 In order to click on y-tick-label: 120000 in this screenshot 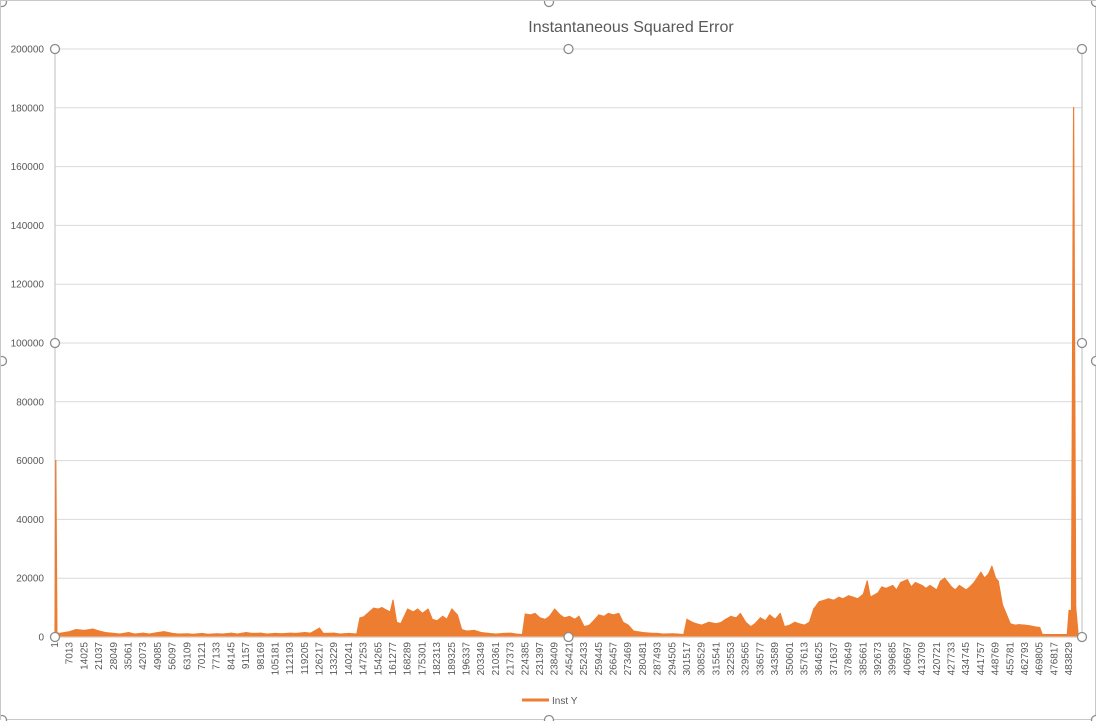, I will do `click(28, 285)`.